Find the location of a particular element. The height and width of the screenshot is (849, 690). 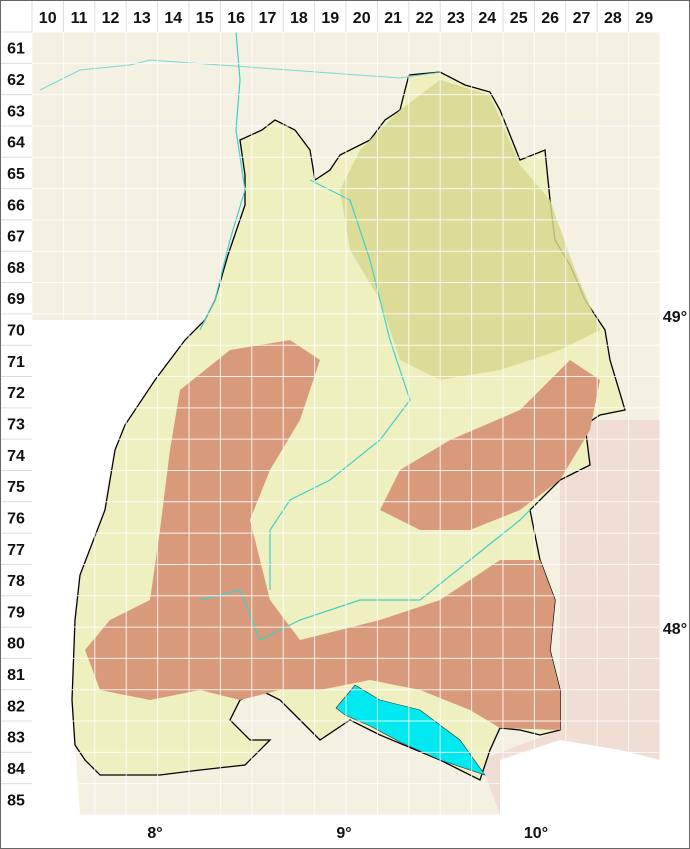

row-label: 69 is located at coordinates (16, 299).